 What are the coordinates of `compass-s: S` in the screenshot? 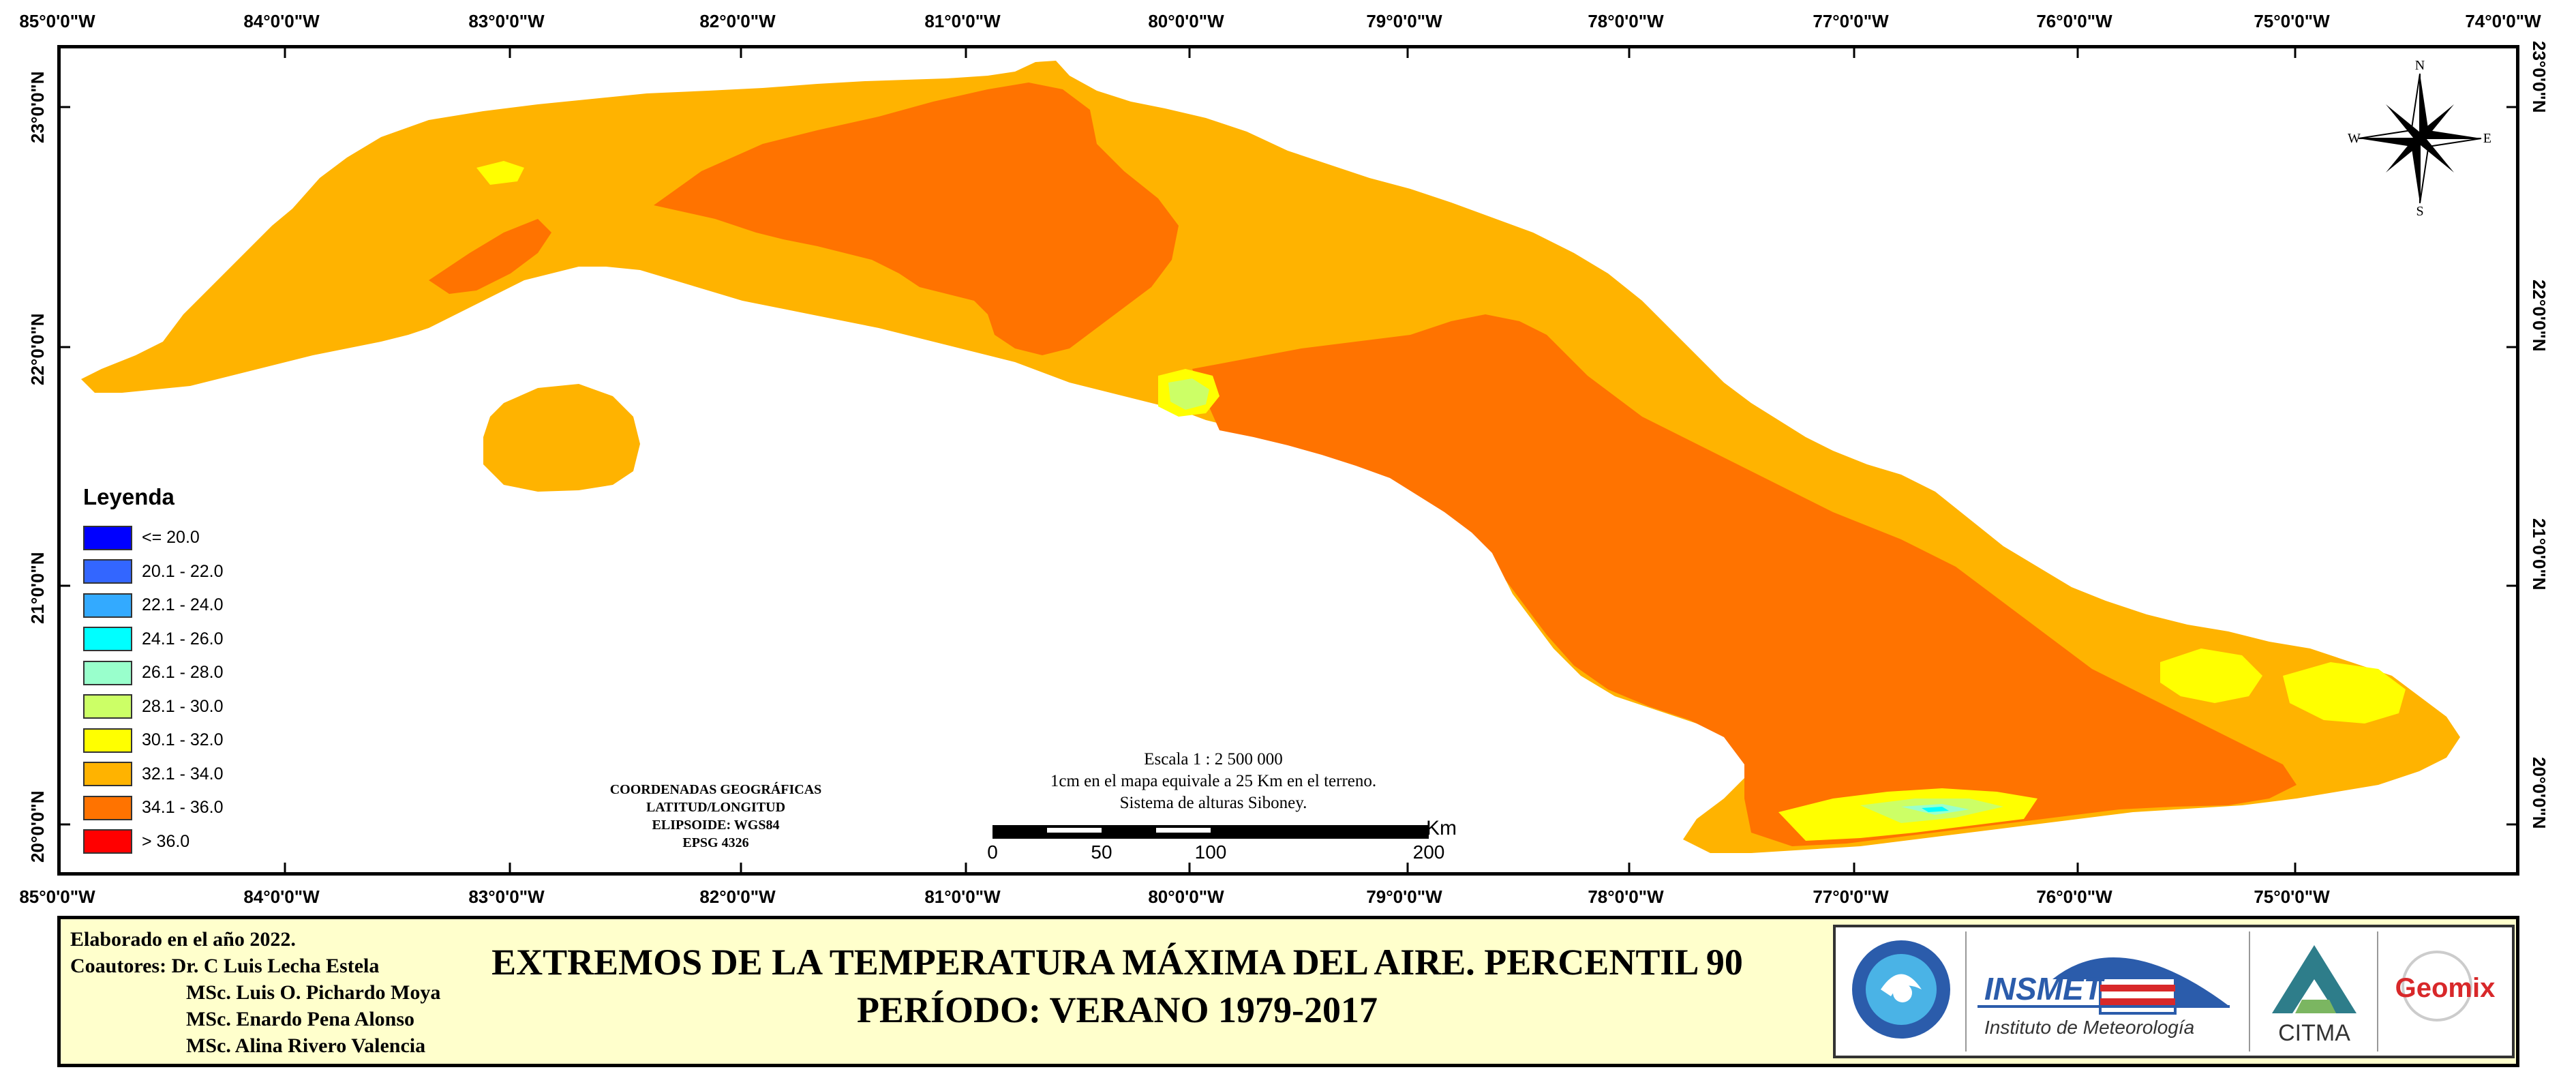 It's located at (2419, 210).